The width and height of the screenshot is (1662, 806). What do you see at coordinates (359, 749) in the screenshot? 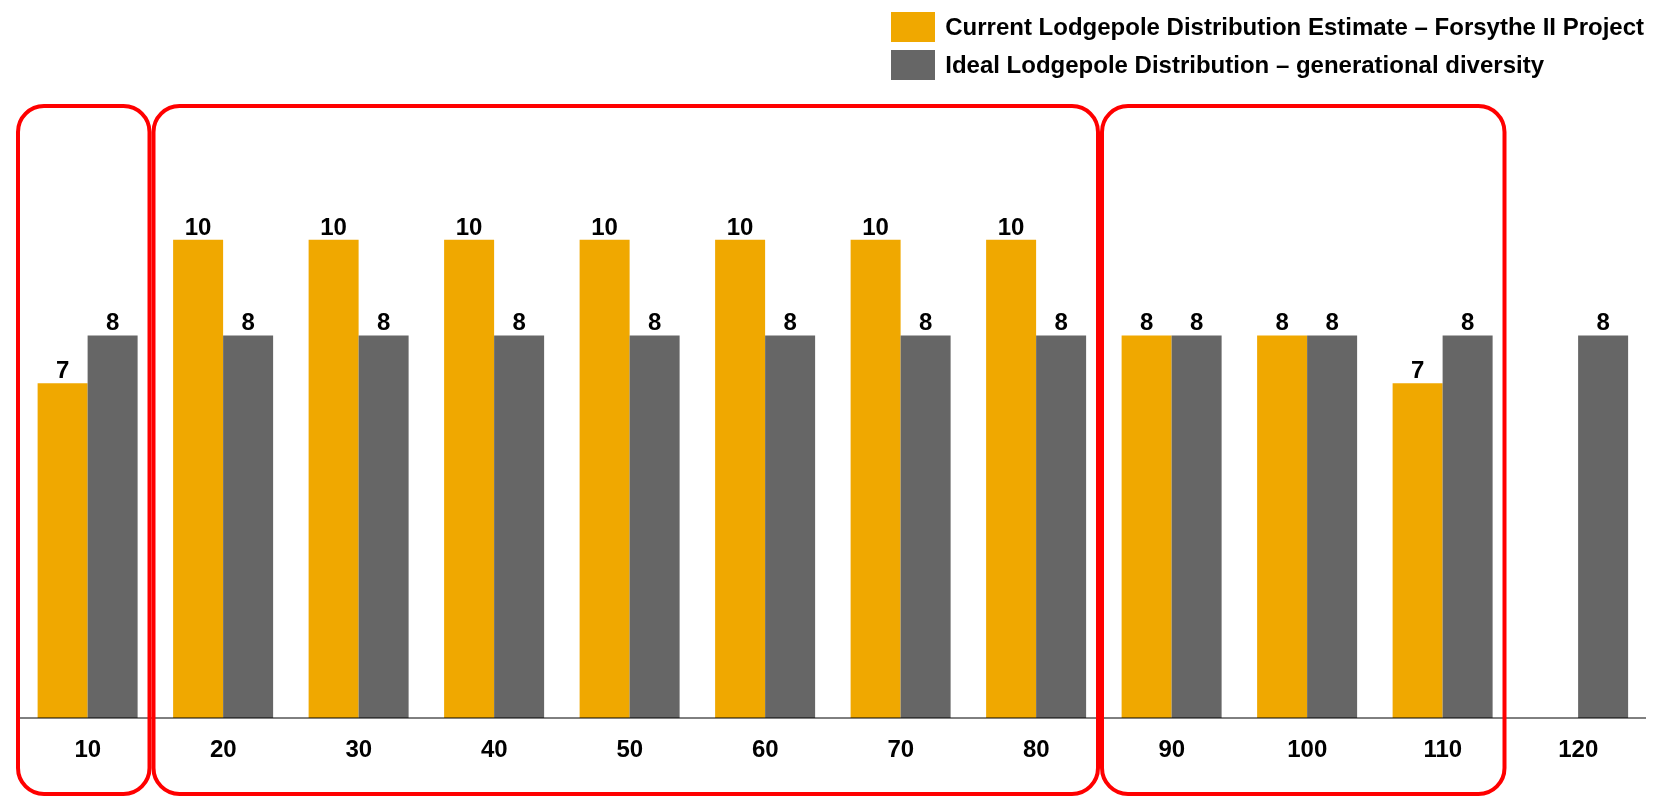
I see `x-tick-label: 30` at bounding box center [359, 749].